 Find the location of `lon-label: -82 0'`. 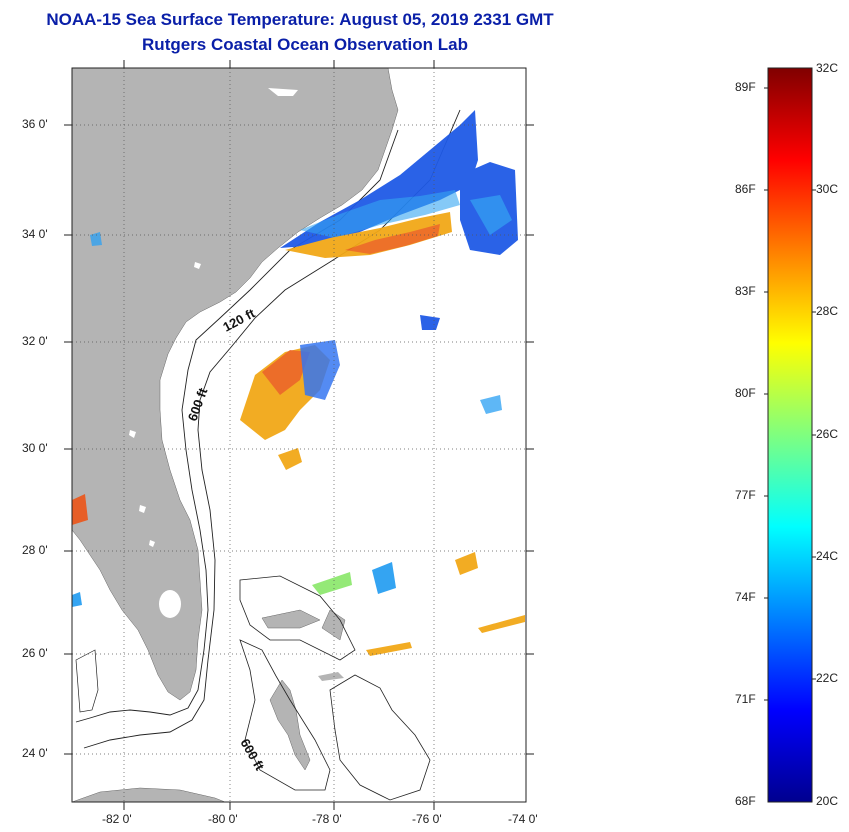

lon-label: -82 0' is located at coordinates (117, 819).